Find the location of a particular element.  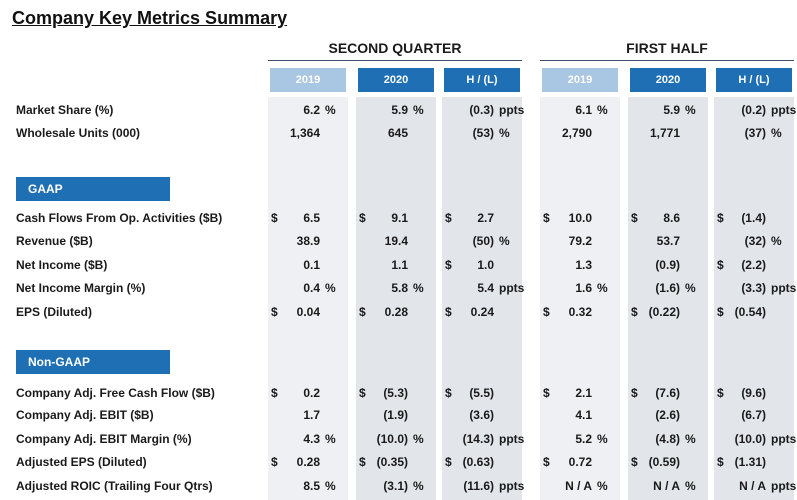

table-cell: $0.24 is located at coordinates (482, 312).